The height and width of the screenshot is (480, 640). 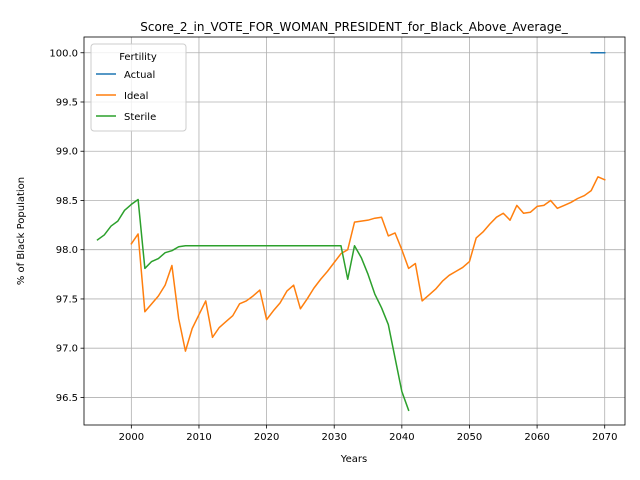 I want to click on x-axis-label: Years, so click(x=353, y=459).